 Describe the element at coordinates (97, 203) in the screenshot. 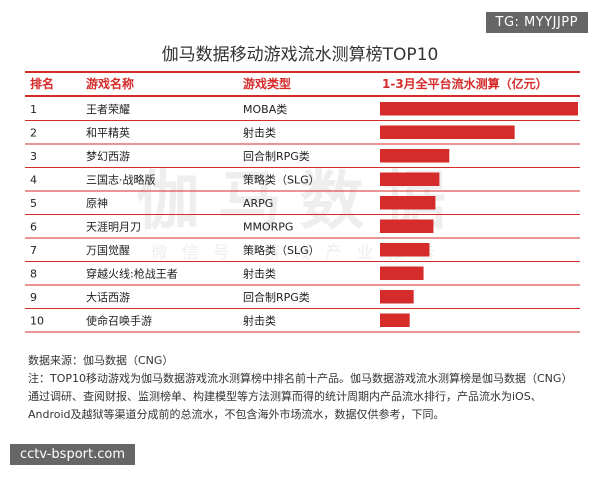

I see `game-name-cell: 原神` at that location.